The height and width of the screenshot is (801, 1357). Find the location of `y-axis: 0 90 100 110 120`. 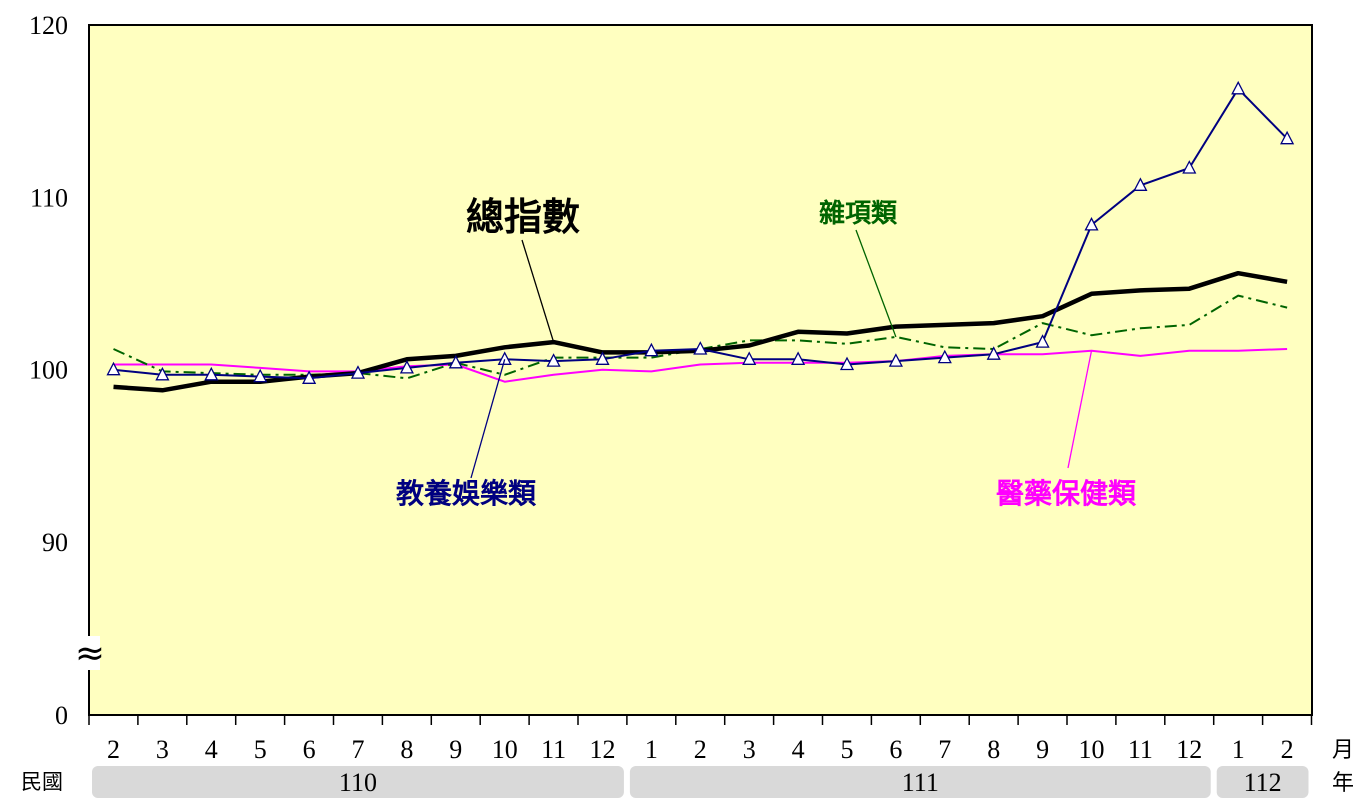

y-axis: 0 90 100 110 120 is located at coordinates (48, 370).